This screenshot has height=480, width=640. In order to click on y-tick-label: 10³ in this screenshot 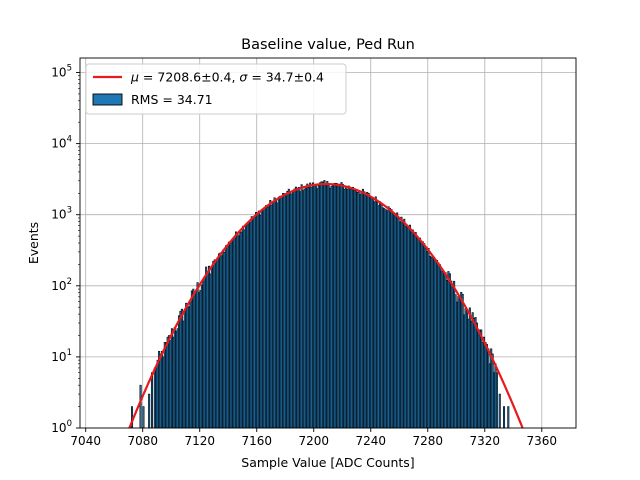, I will do `click(61, 214)`.